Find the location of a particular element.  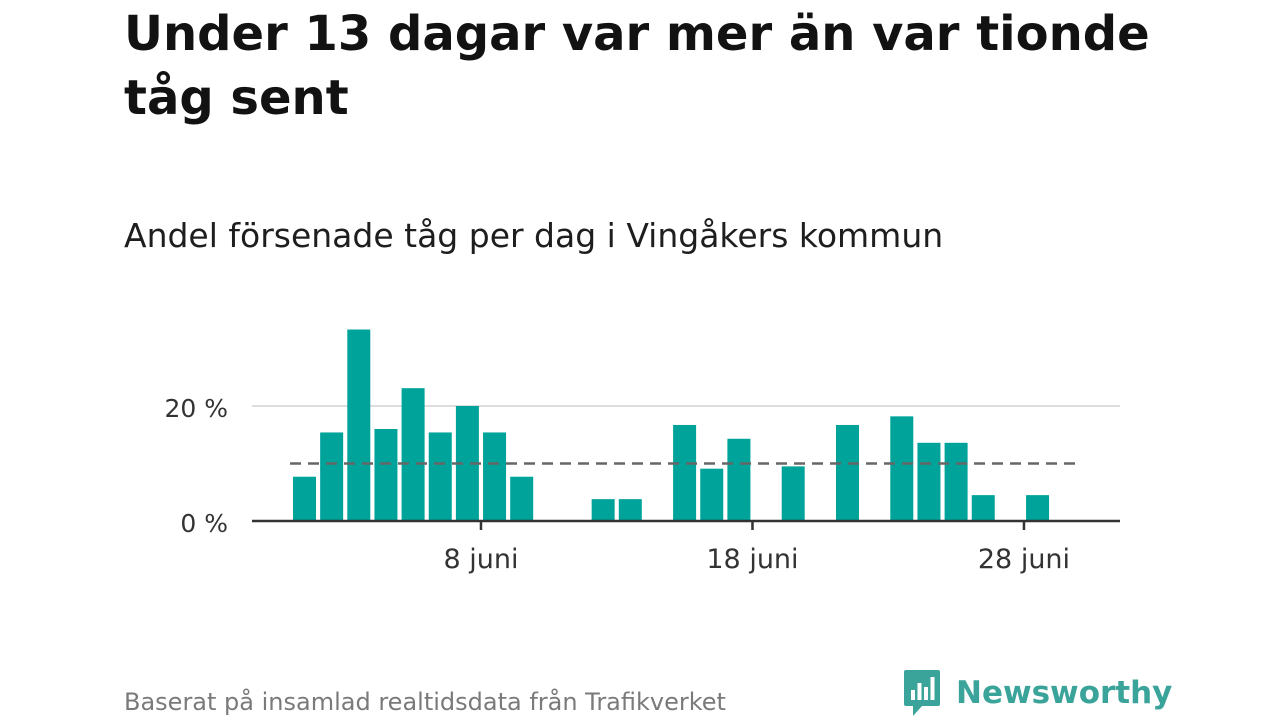

newsworthy-brand: Newsworthy is located at coordinates (1037, 693).